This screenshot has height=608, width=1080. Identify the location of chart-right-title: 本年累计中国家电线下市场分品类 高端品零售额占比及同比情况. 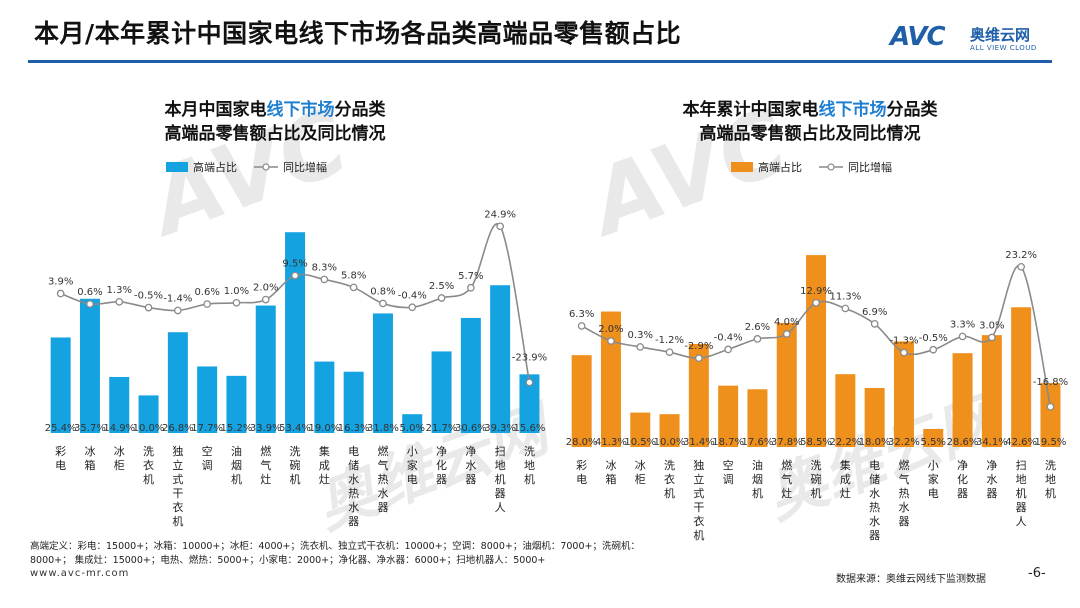
(810, 122).